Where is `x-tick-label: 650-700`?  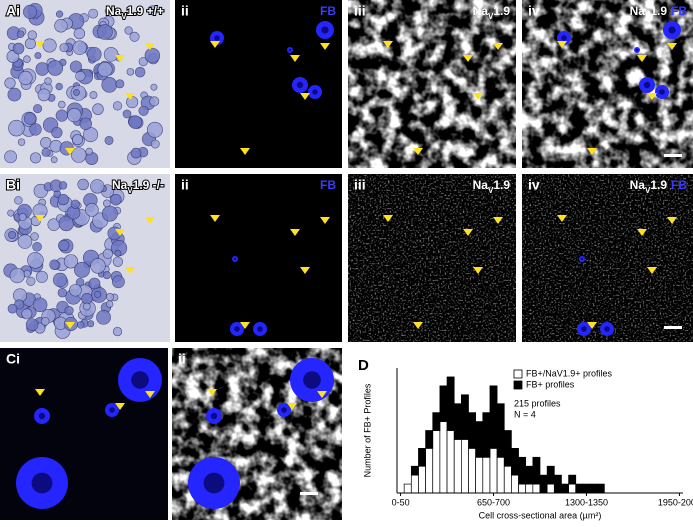
x-tick-label: 650-700 is located at coordinates (493, 502).